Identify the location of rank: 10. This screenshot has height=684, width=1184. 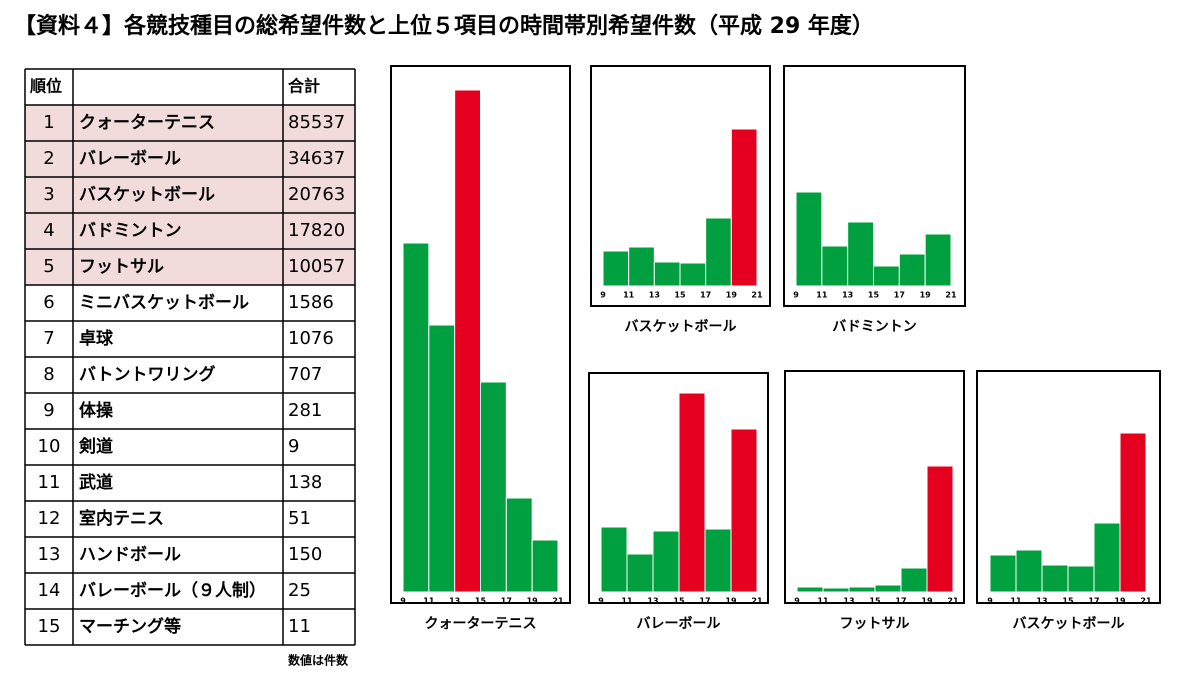
(49, 446).